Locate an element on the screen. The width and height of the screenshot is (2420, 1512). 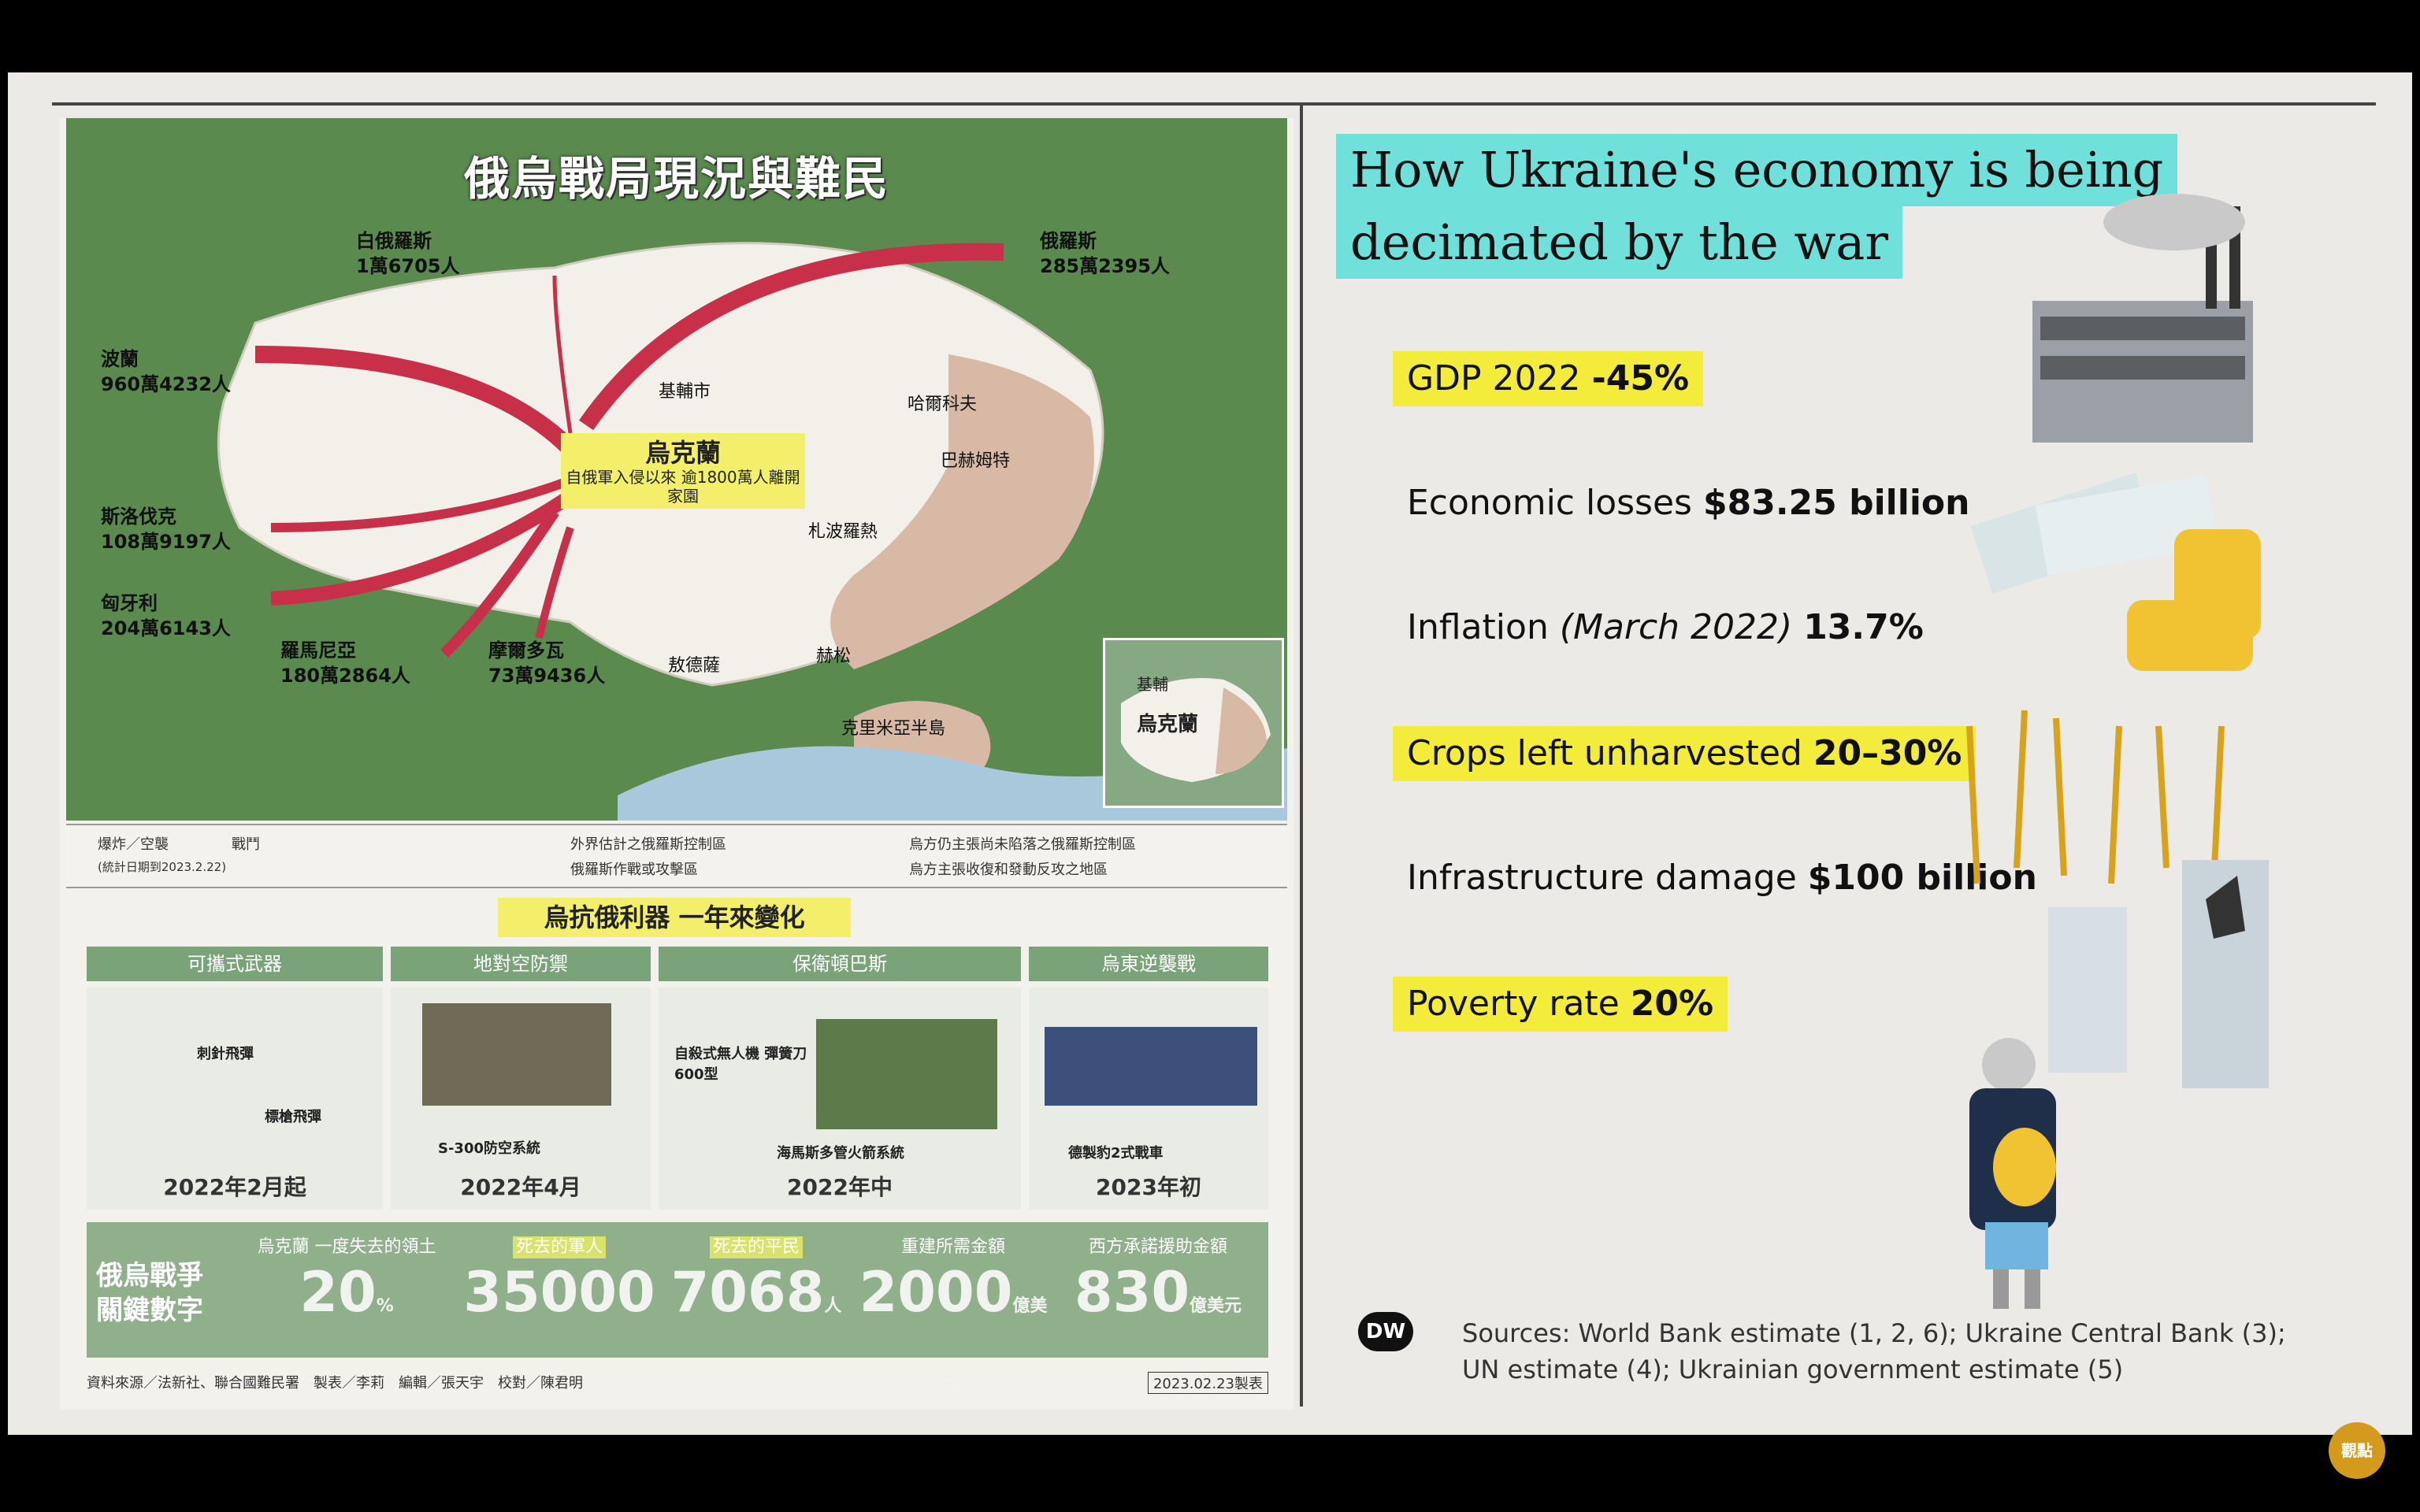
panel-divider is located at coordinates (1301, 756).